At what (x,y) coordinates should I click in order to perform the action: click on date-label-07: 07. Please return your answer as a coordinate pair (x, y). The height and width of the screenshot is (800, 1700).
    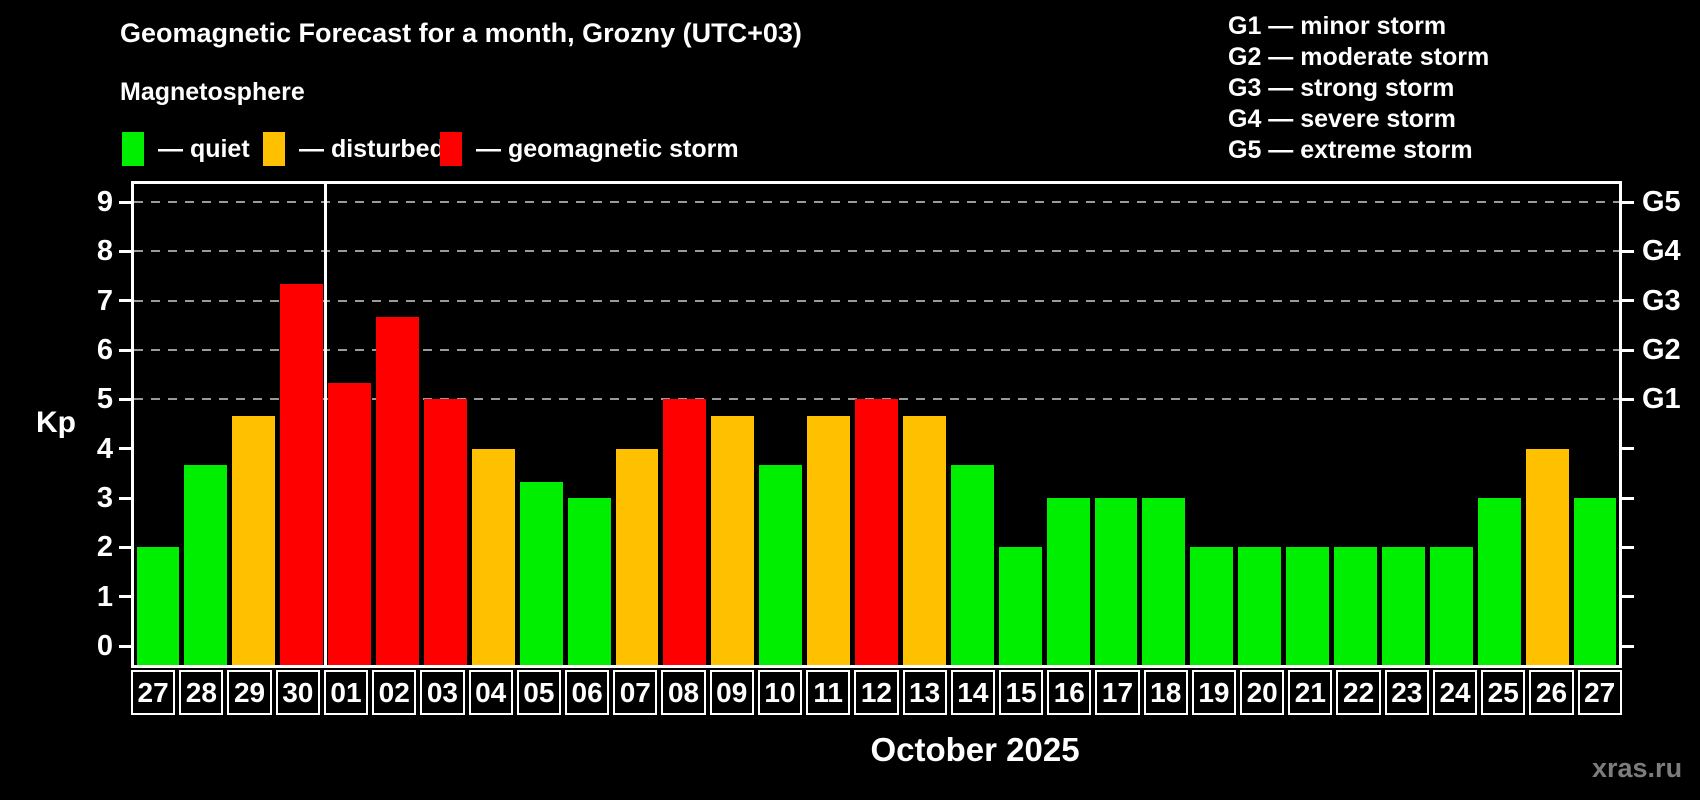
    Looking at the image, I should click on (635, 692).